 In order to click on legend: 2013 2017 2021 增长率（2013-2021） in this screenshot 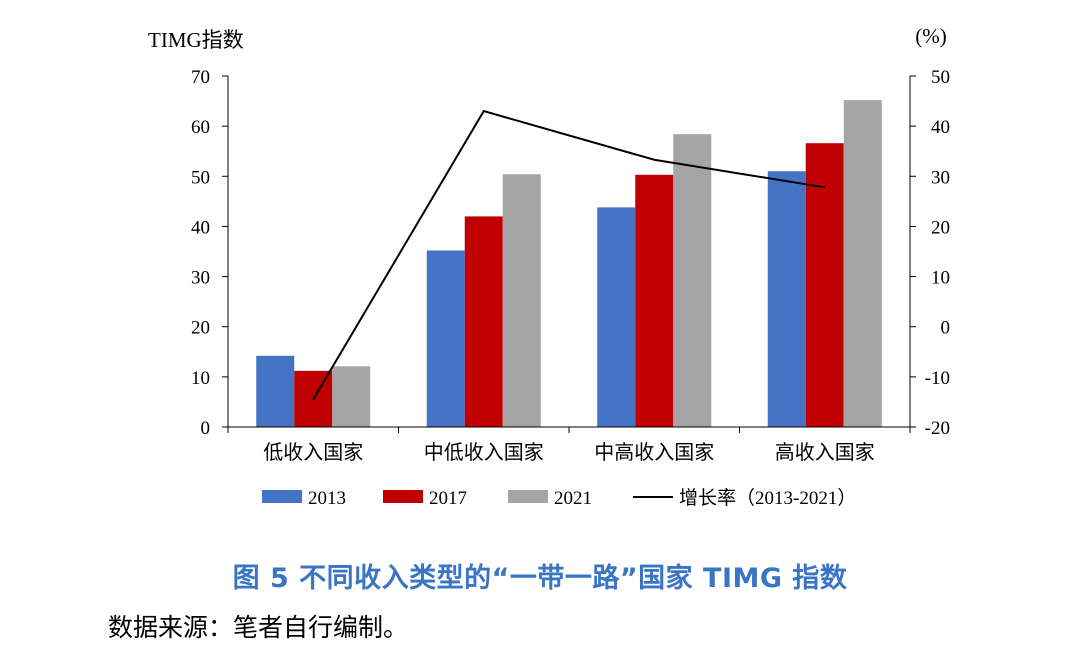, I will do `click(559, 498)`.